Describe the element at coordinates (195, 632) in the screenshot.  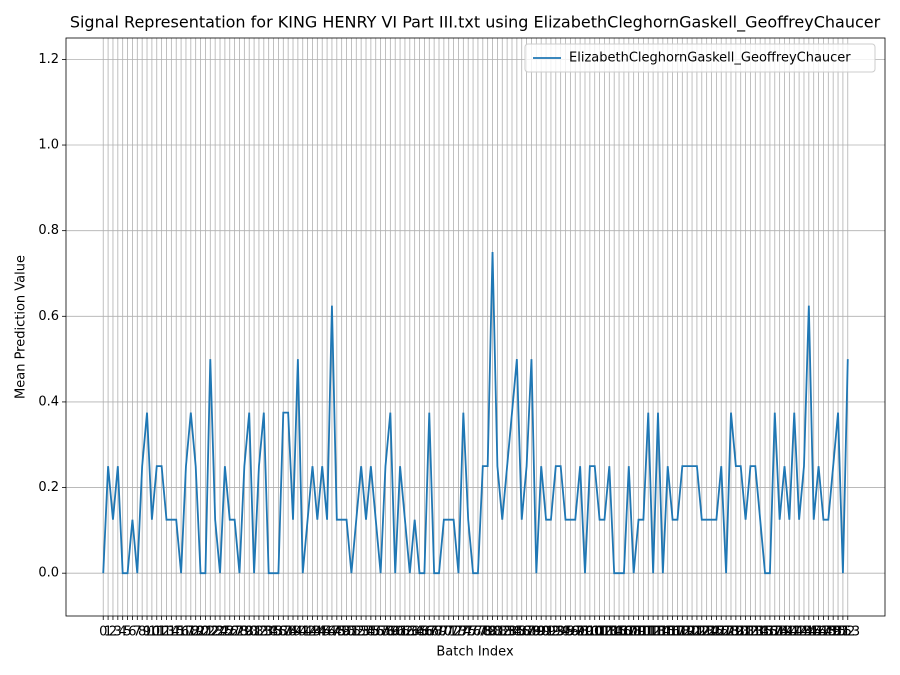
I see `x-tick-label: 19` at that location.